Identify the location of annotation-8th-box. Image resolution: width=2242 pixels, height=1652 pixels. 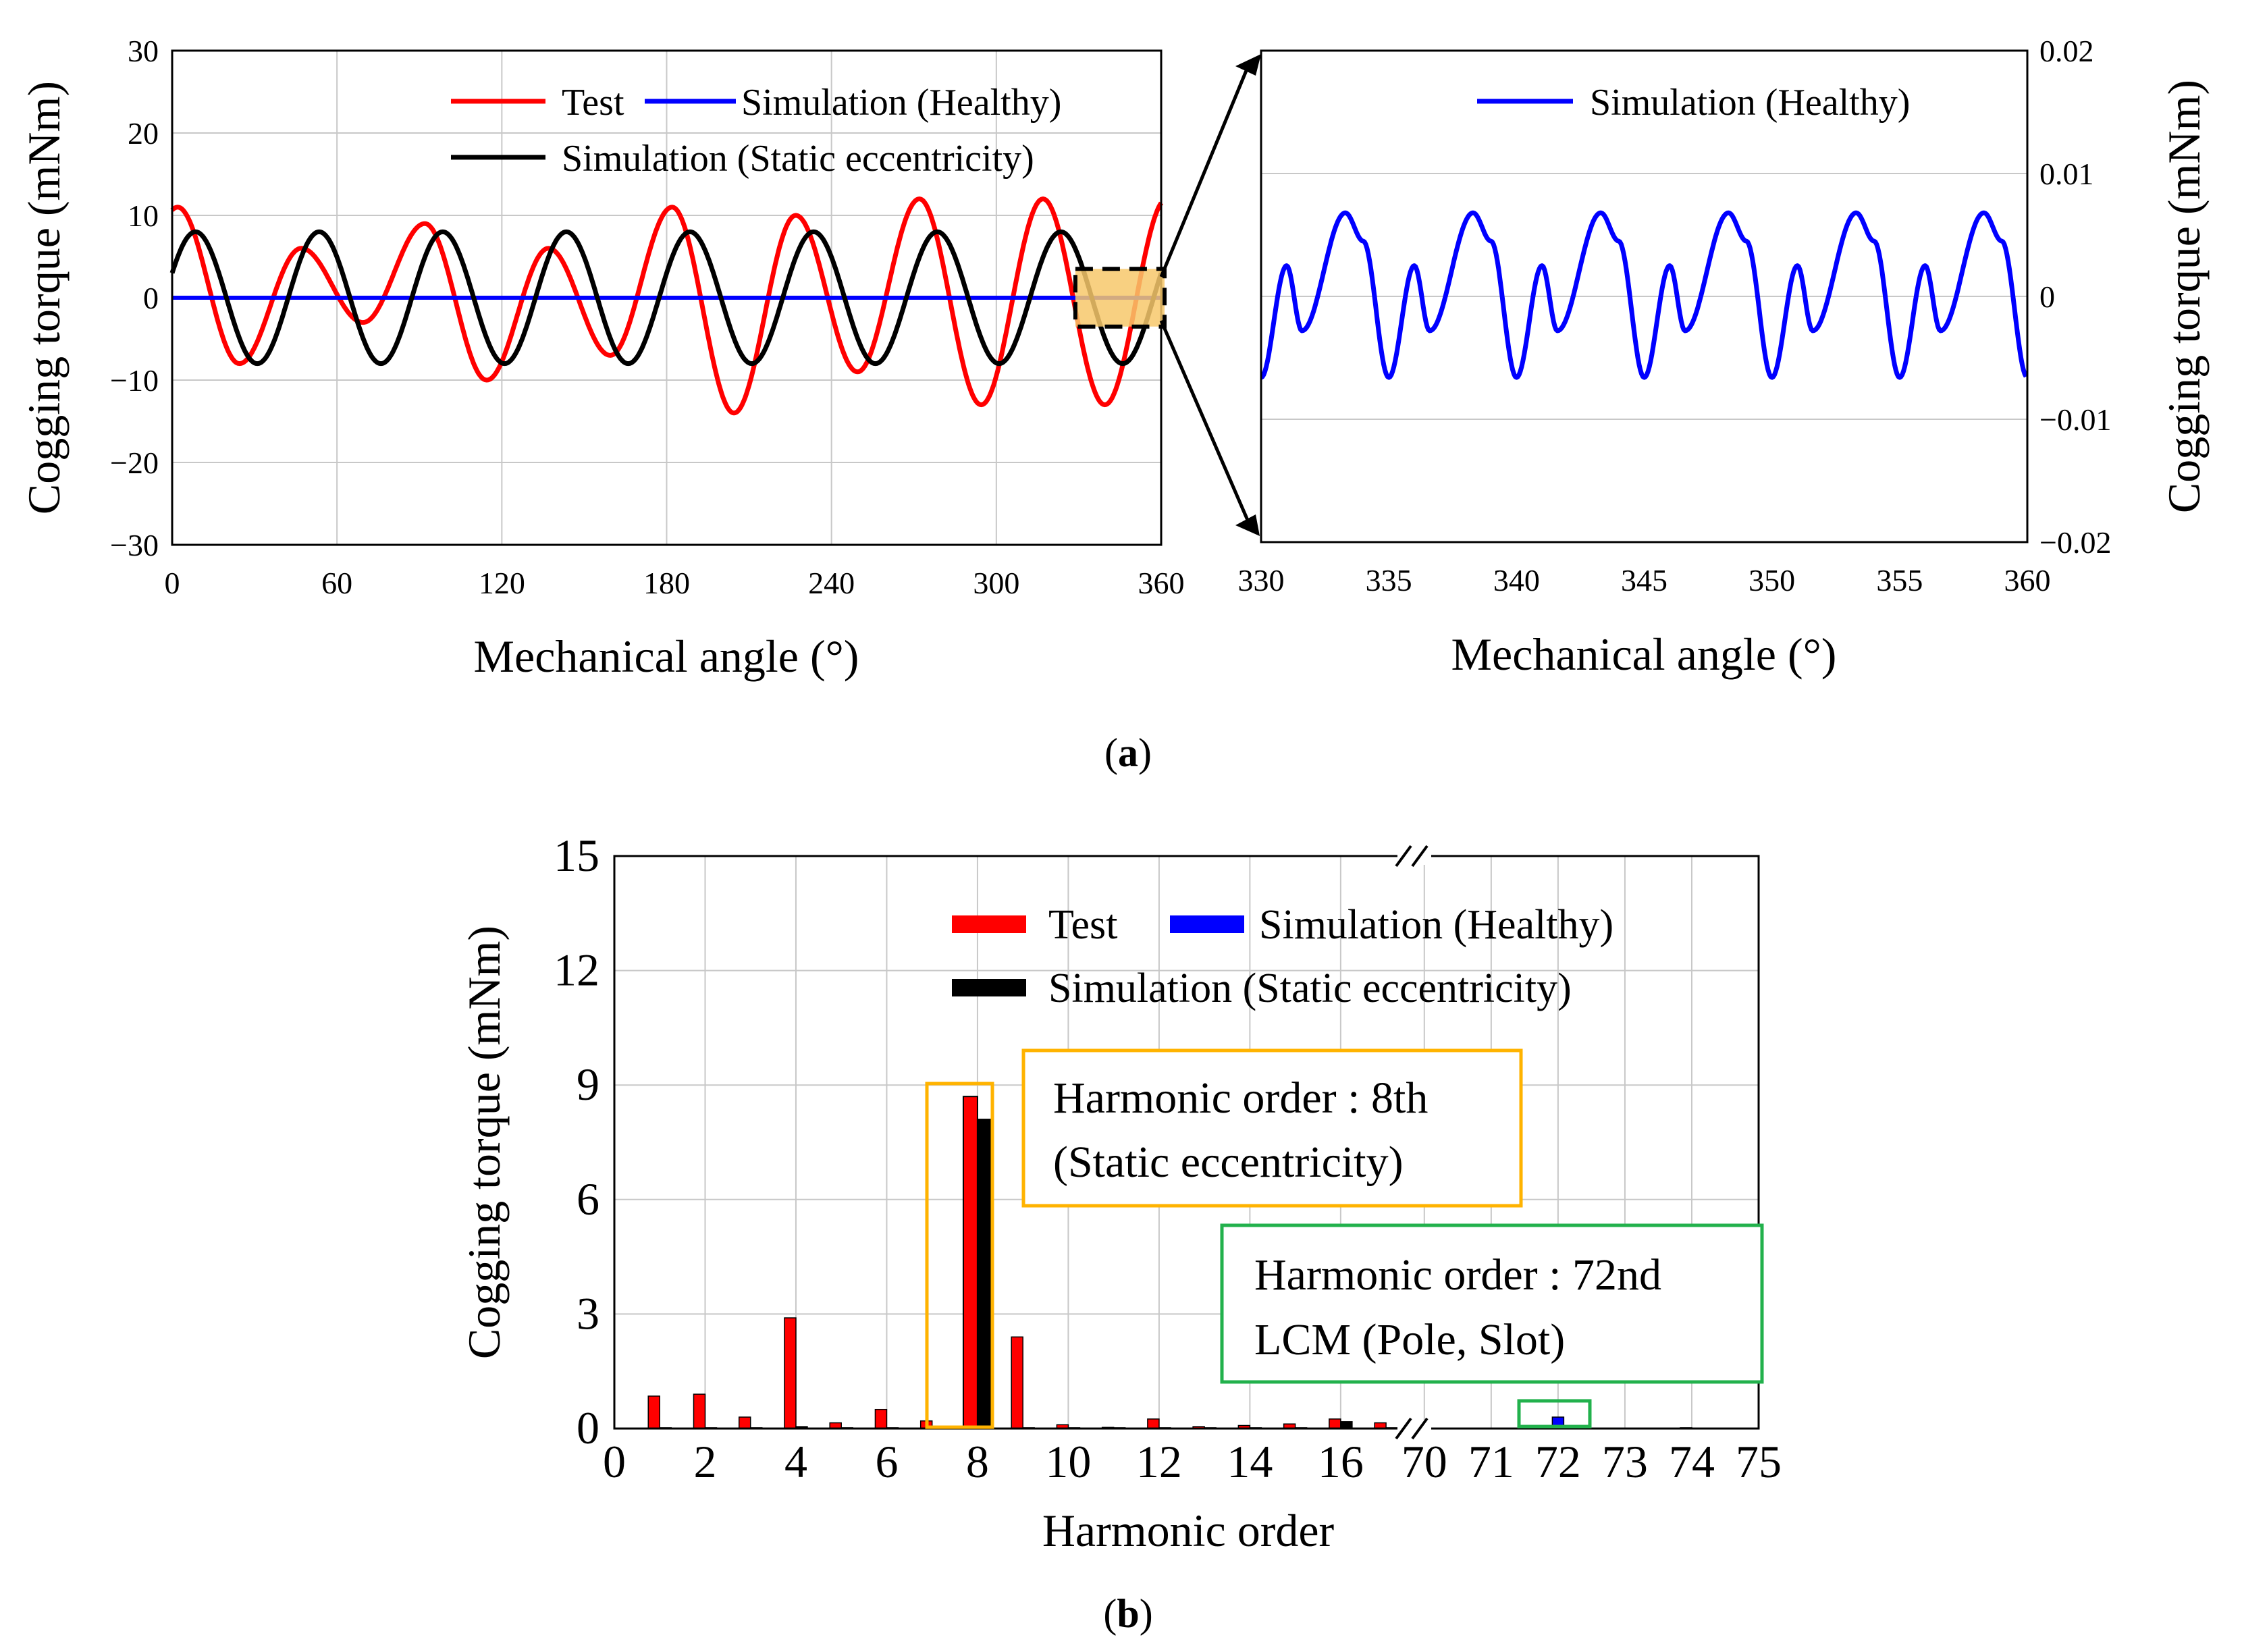
(1272, 1128).